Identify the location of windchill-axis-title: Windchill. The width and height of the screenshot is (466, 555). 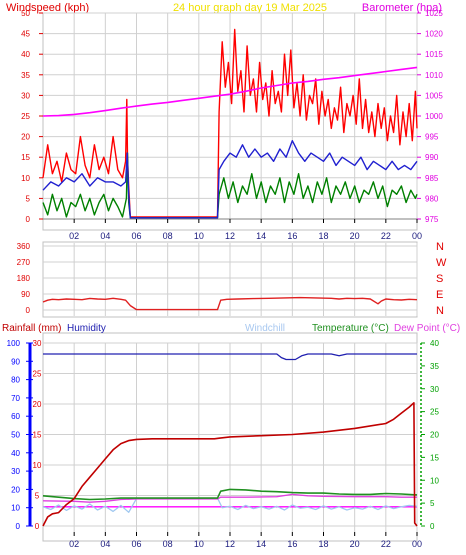
(265, 328).